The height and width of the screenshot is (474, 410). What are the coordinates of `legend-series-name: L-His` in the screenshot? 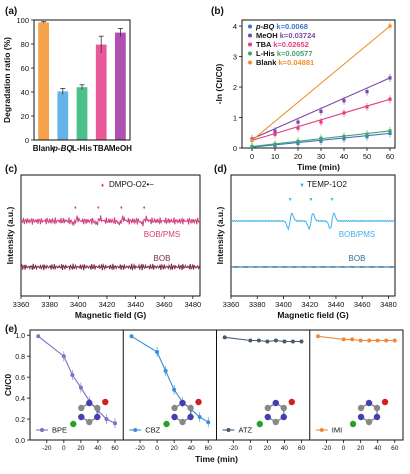 It's located at (266, 53).